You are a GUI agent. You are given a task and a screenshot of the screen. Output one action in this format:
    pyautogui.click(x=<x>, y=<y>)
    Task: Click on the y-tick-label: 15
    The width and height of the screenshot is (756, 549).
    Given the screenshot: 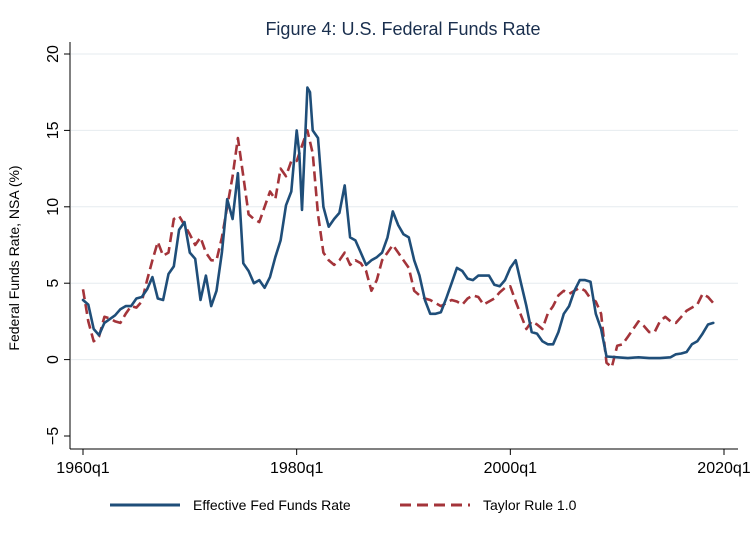 What is the action you would take?
    pyautogui.click(x=53, y=130)
    